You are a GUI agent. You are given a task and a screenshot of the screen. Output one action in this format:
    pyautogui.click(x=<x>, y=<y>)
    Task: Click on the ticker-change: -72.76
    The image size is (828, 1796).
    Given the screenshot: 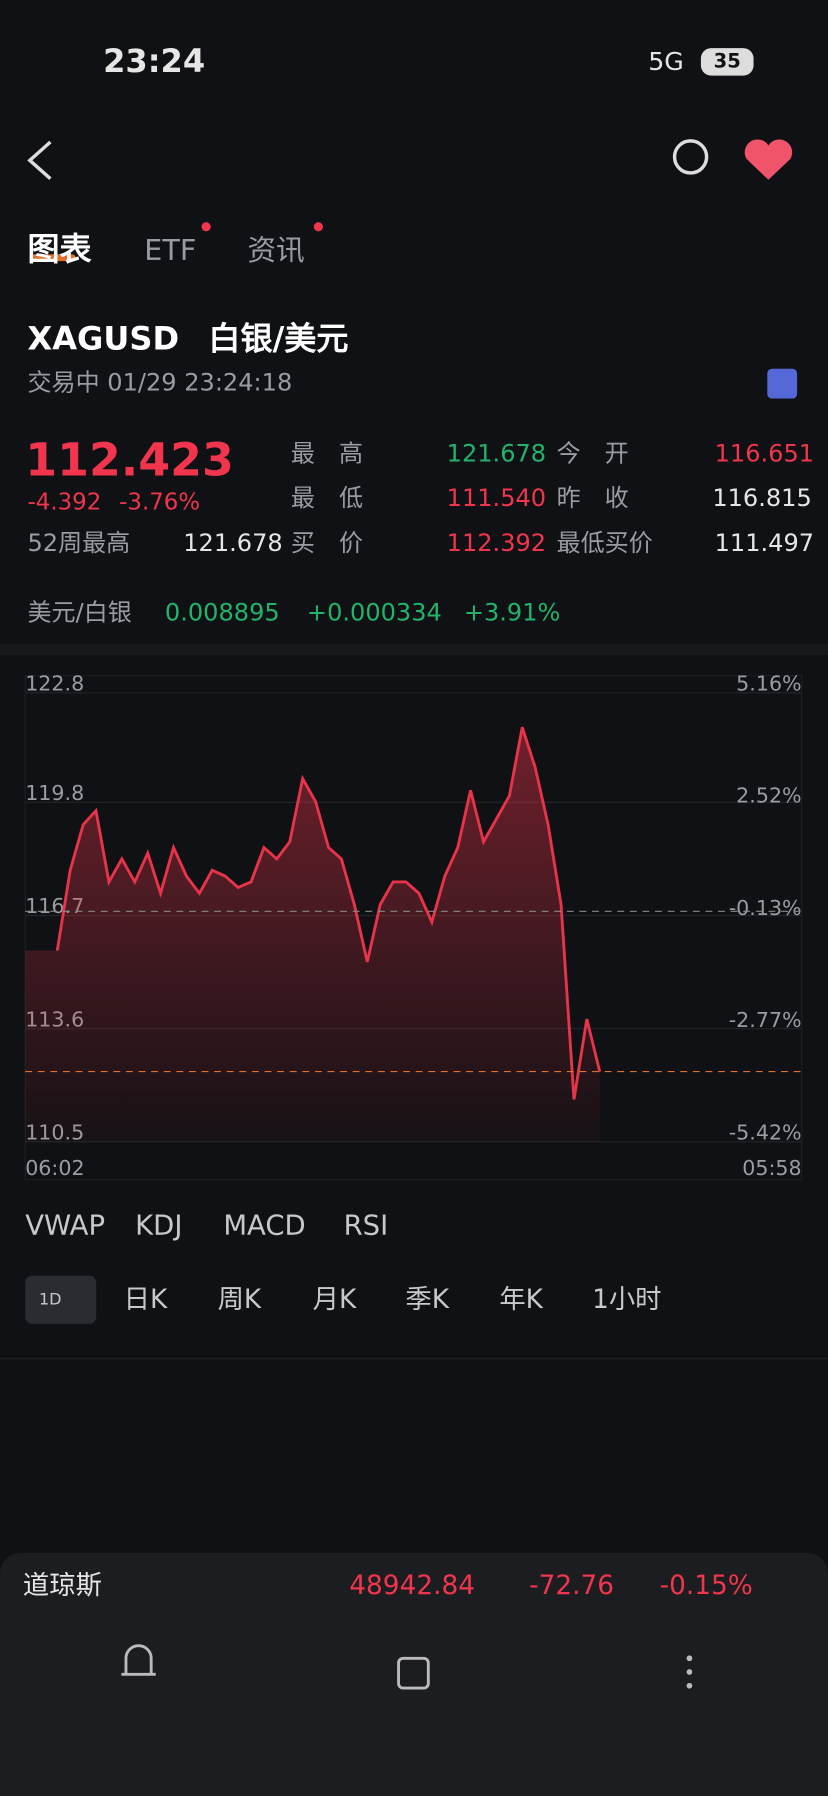 What is the action you would take?
    pyautogui.click(x=572, y=1586)
    